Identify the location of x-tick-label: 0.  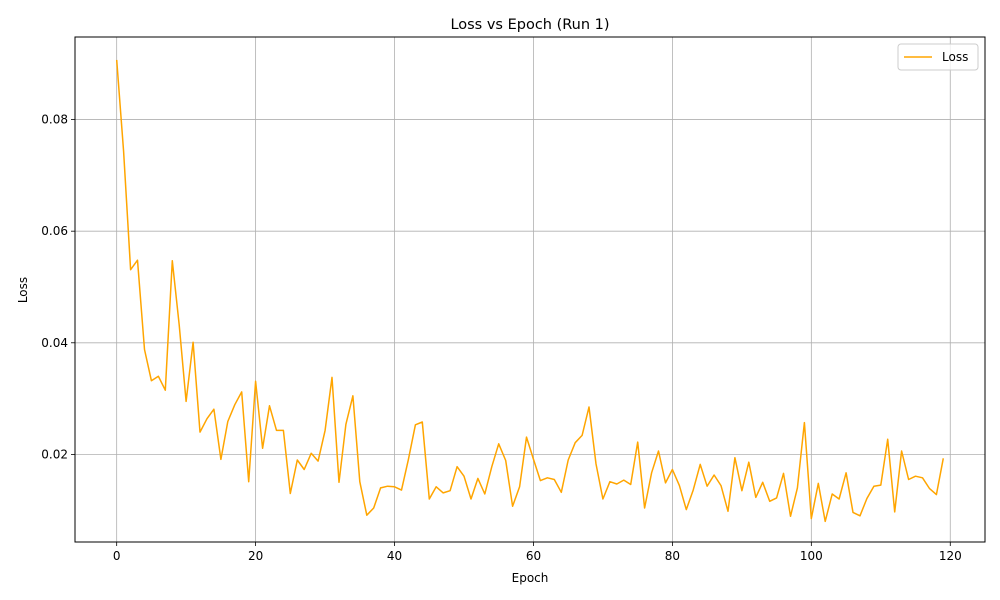
(117, 556).